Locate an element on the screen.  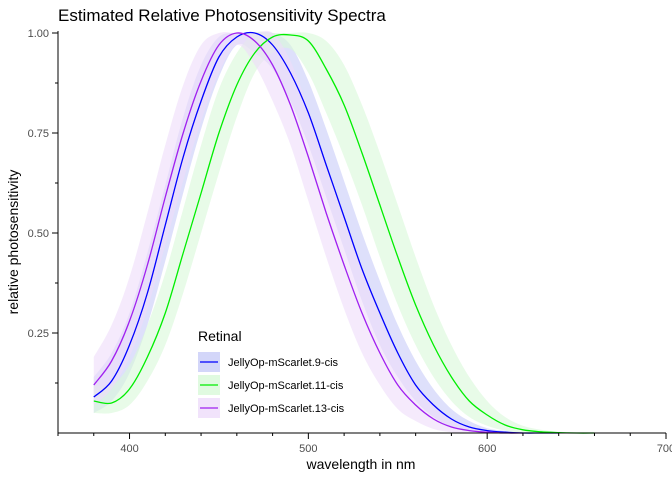
legend-label: JellyOp-mScarlet.9-cis is located at coordinates (283, 363).